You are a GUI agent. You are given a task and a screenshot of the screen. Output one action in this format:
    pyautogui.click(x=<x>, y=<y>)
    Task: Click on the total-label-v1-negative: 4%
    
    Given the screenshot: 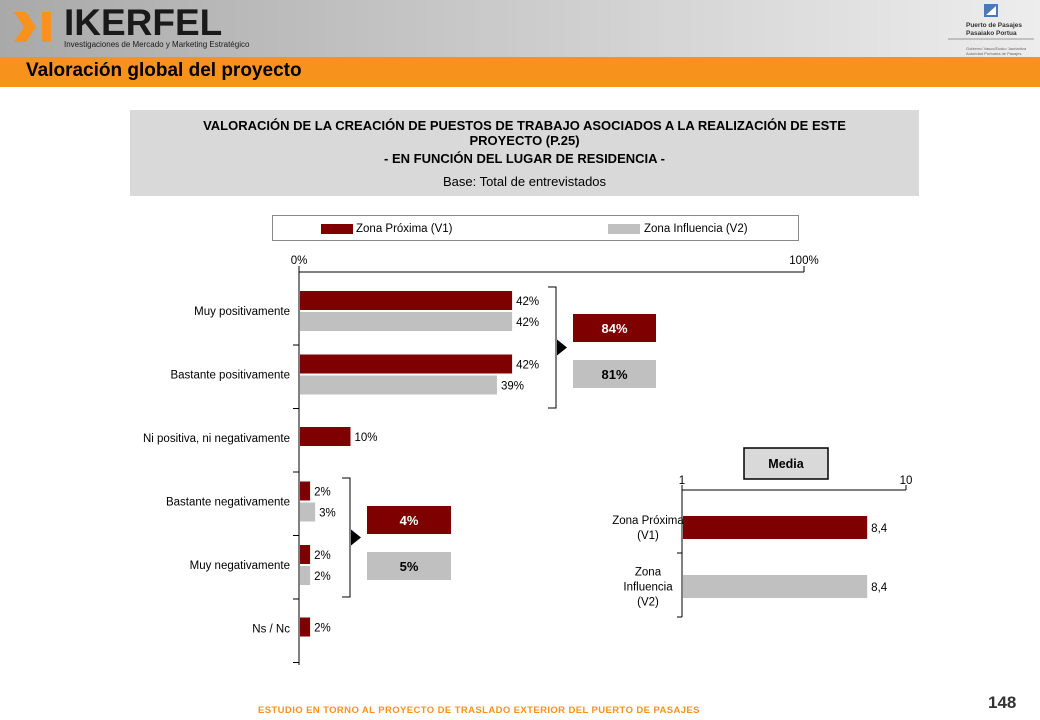 What is the action you would take?
    pyautogui.click(x=409, y=520)
    